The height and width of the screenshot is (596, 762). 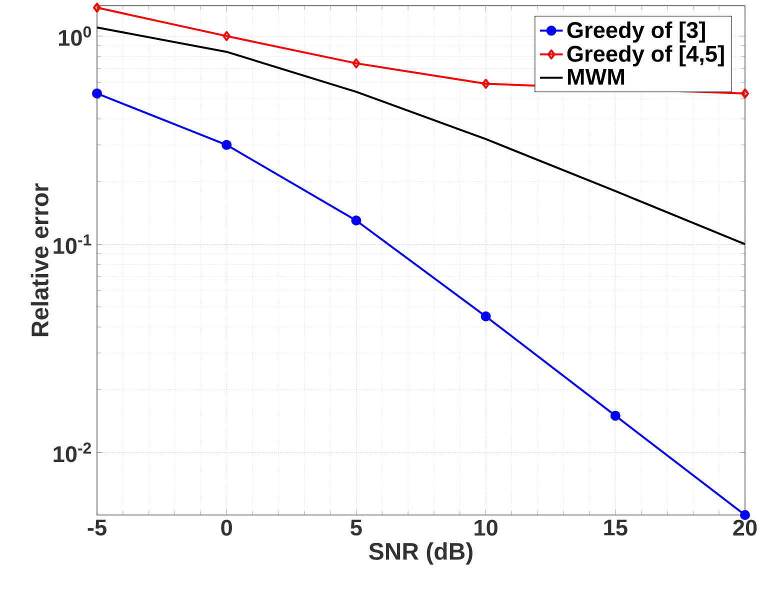 What do you see at coordinates (72, 452) in the screenshot?
I see `y-tick-label: 10$^{-2}$` at bounding box center [72, 452].